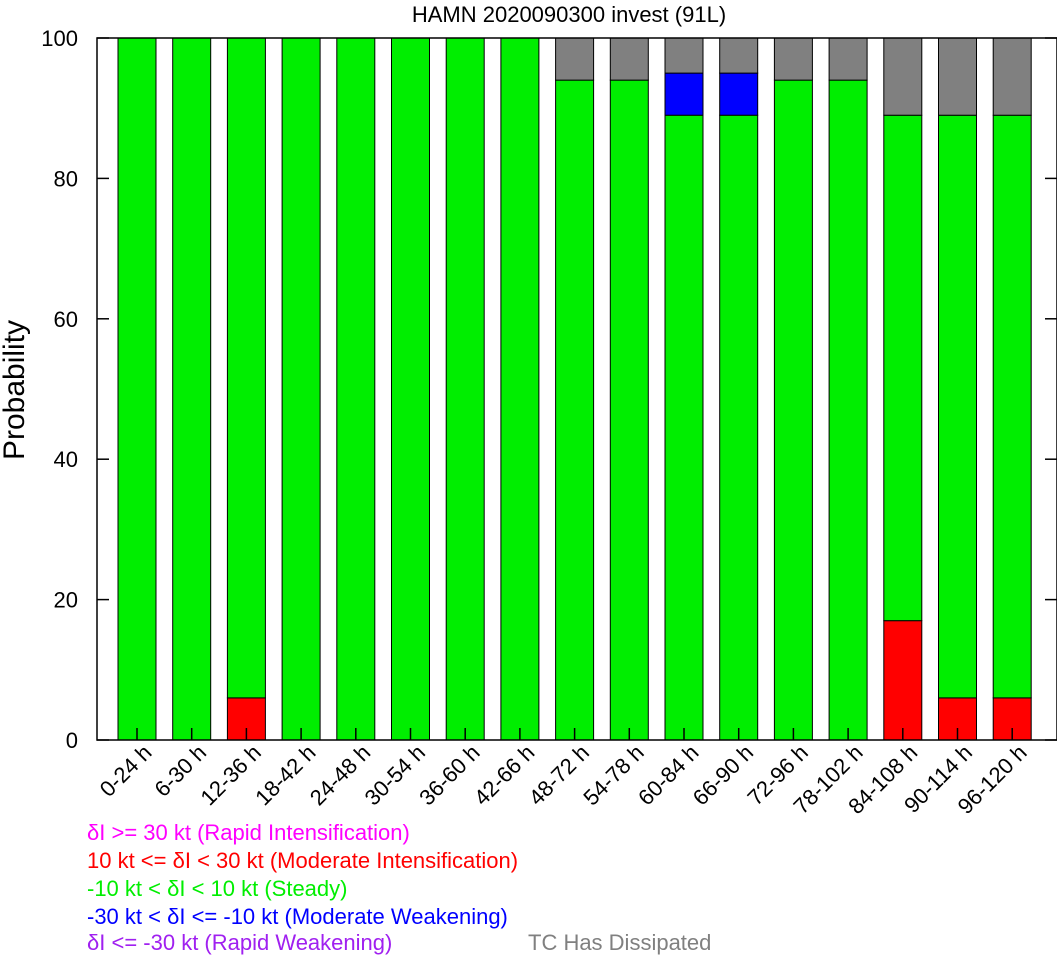  Describe the element at coordinates (903, 680) in the screenshot. I see `bar-segment-moderate-intensification` at that location.